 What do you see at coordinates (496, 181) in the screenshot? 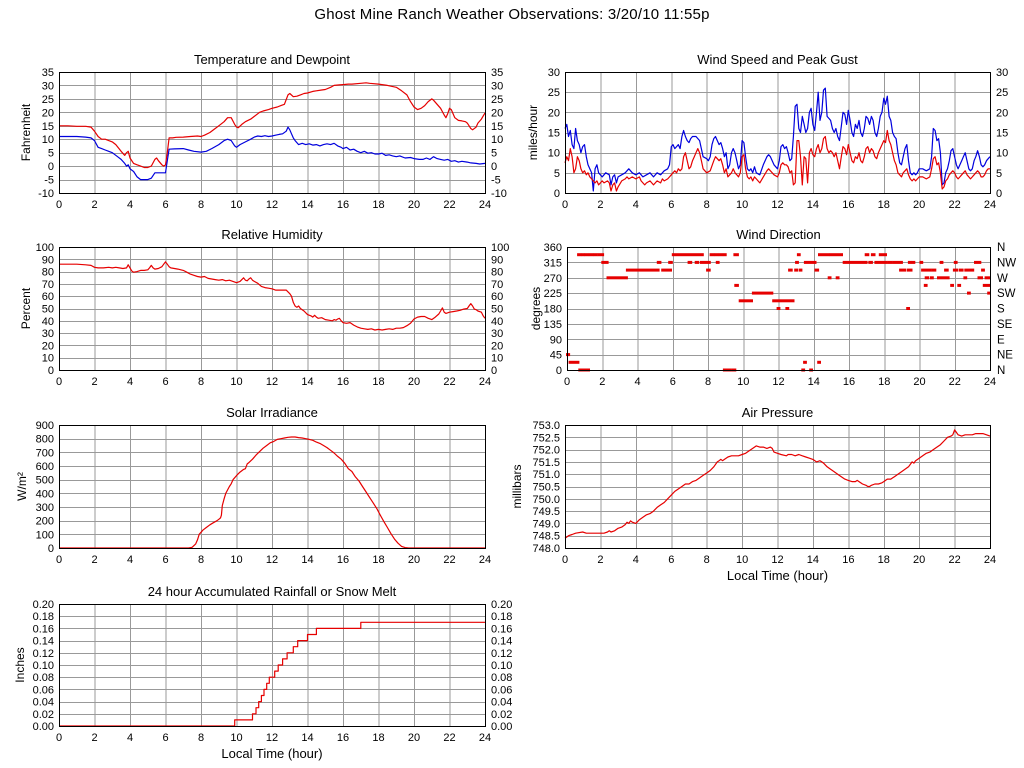
I see `y-tick-label-right: -5` at bounding box center [496, 181].